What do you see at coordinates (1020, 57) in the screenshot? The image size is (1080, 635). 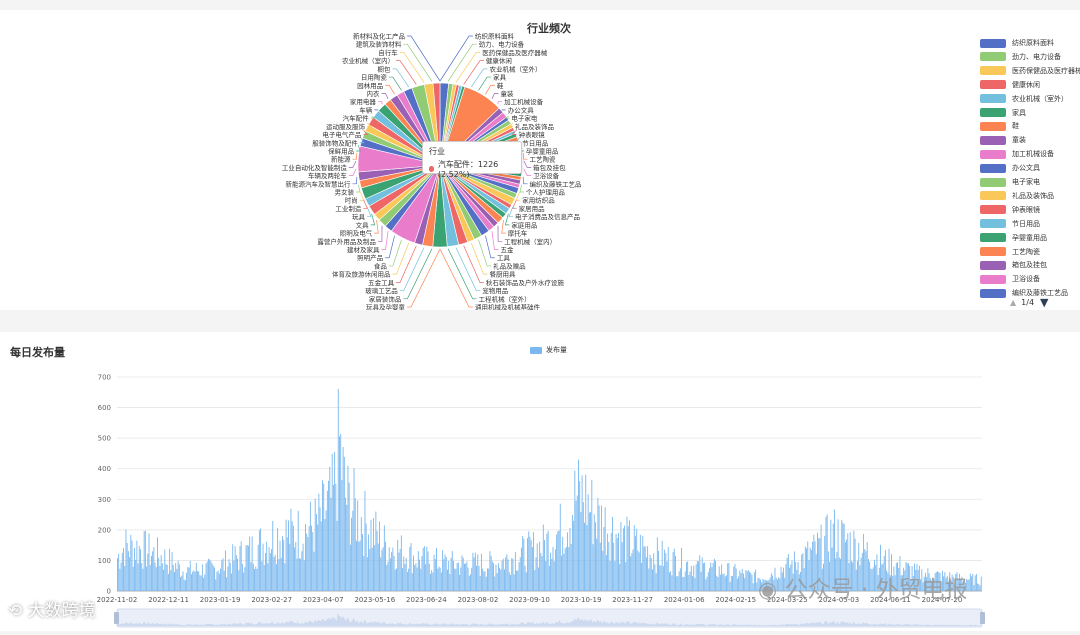 I see `legend-item: 劲力、电力设备` at bounding box center [1020, 57].